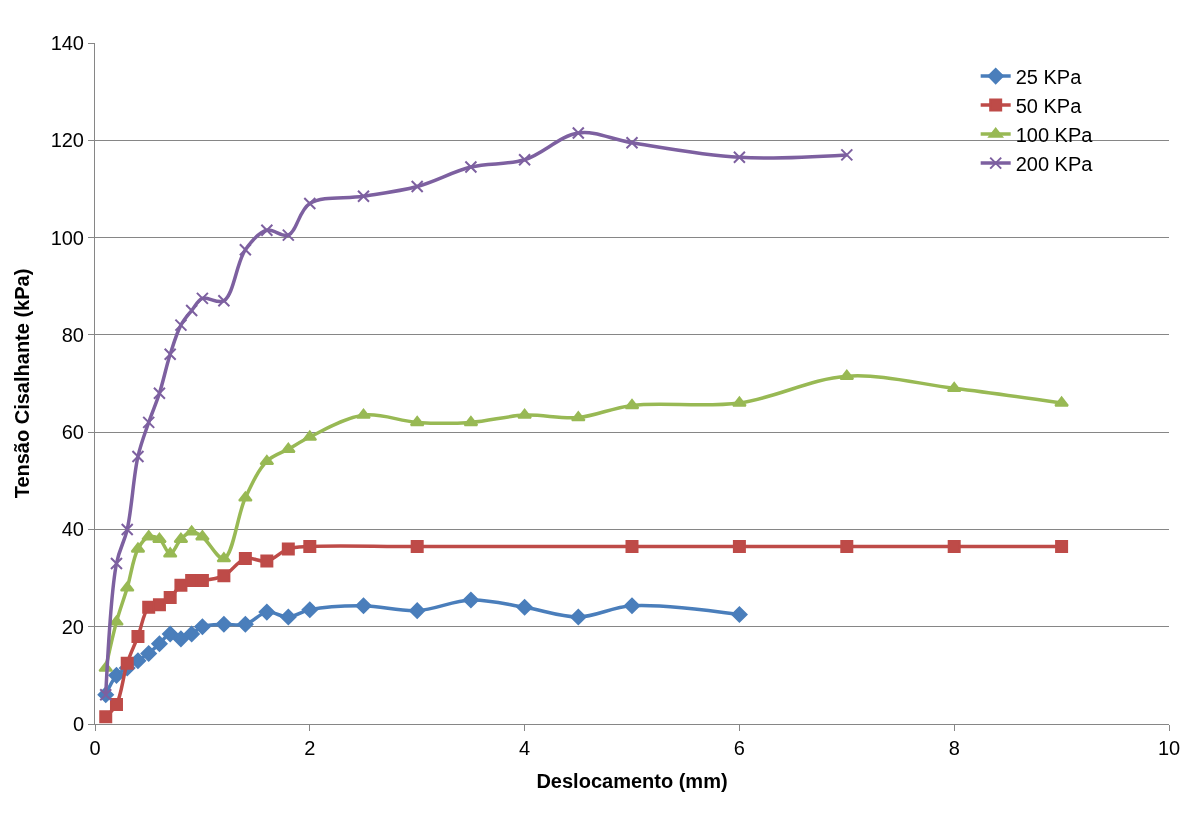 This screenshot has width=1198, height=814. I want to click on y-tick-label: 120, so click(67, 140).